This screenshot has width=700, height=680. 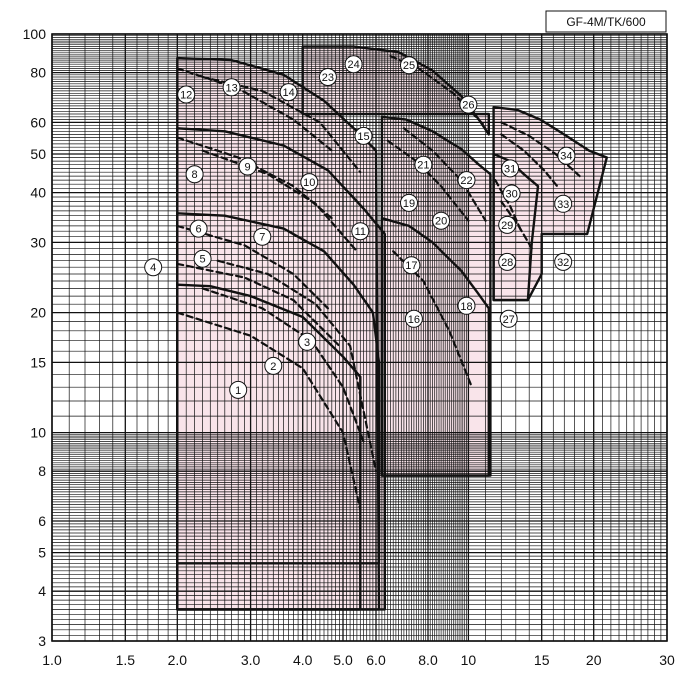 I want to click on model-label-8: 8, so click(x=194, y=174).